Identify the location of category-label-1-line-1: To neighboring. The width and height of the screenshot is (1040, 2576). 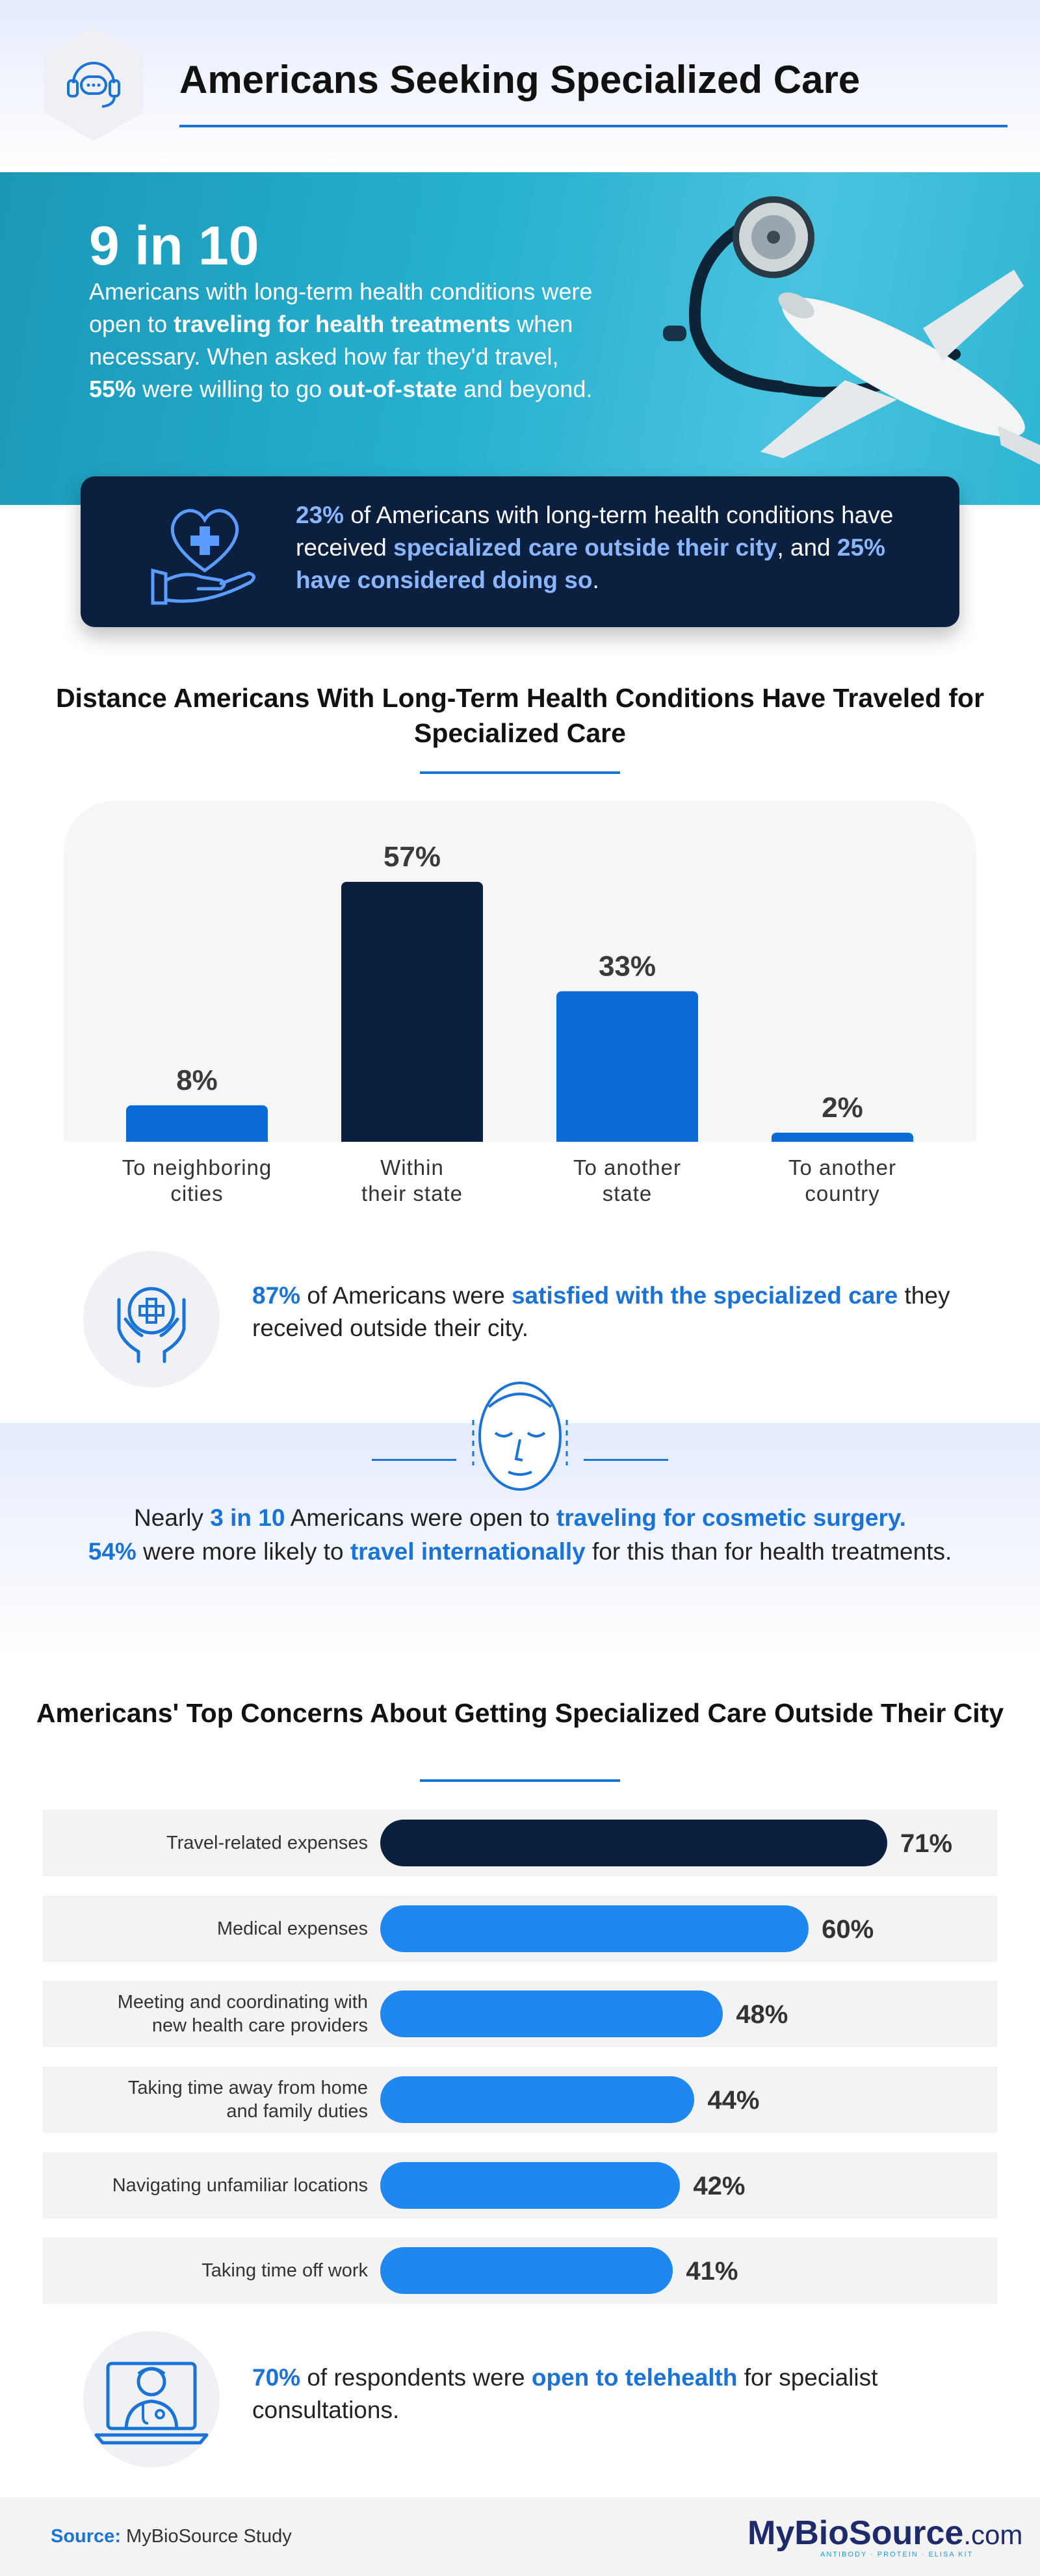
(197, 1167).